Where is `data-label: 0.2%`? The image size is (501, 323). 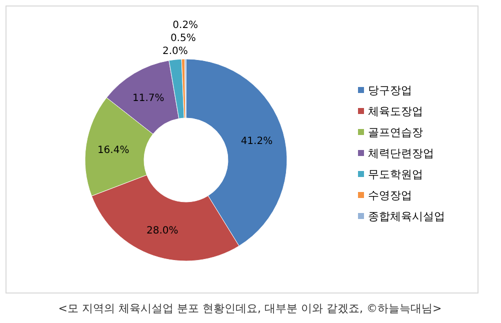 data-label: 0.2% is located at coordinates (185, 25).